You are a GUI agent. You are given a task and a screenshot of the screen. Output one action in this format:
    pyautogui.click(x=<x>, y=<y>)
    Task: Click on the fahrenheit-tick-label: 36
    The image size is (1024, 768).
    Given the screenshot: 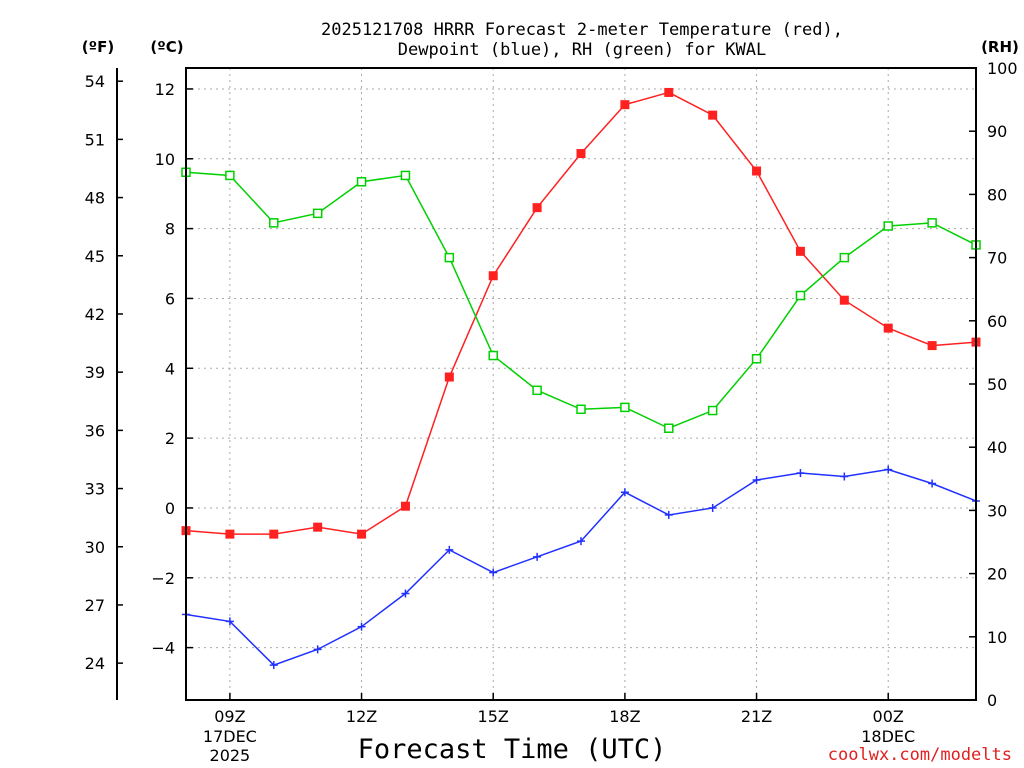 What is the action you would take?
    pyautogui.click(x=95, y=430)
    